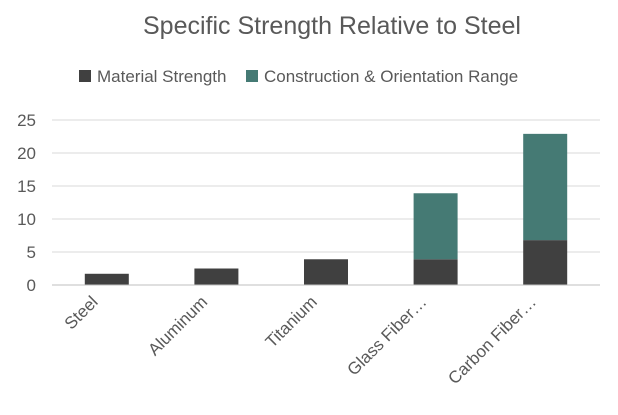 This screenshot has height=415, width=618. Describe the element at coordinates (216, 276) in the screenshot. I see `bar-aluminum-material-strength` at that location.